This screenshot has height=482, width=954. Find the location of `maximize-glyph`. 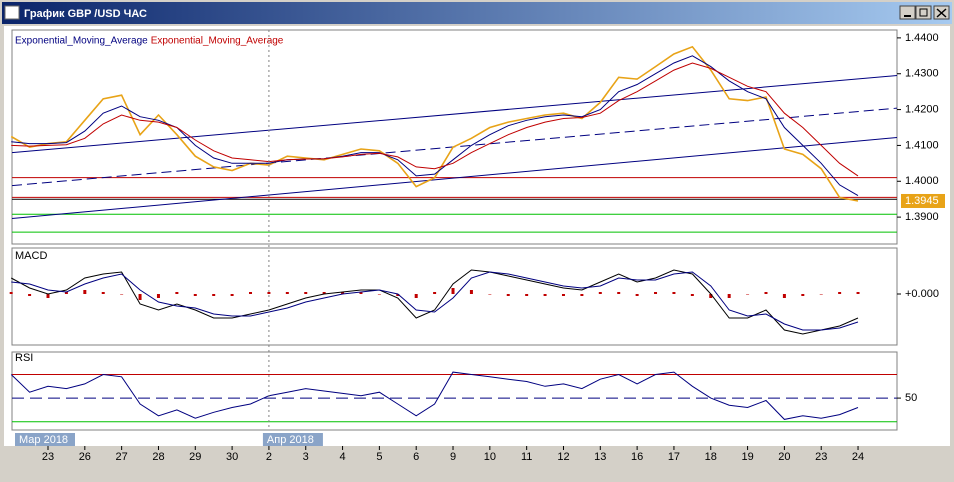

maximize-glyph is located at coordinates (923, 12).